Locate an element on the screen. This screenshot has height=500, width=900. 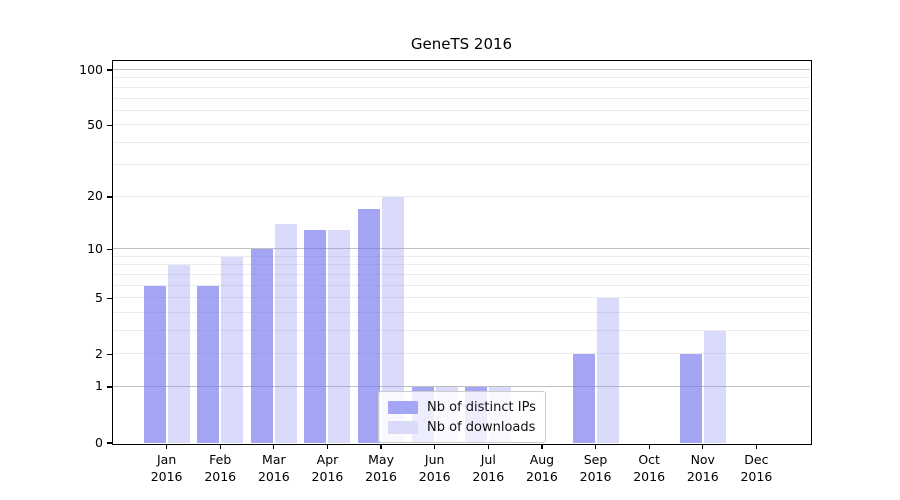
bar-ips-mar is located at coordinates (261, 346).